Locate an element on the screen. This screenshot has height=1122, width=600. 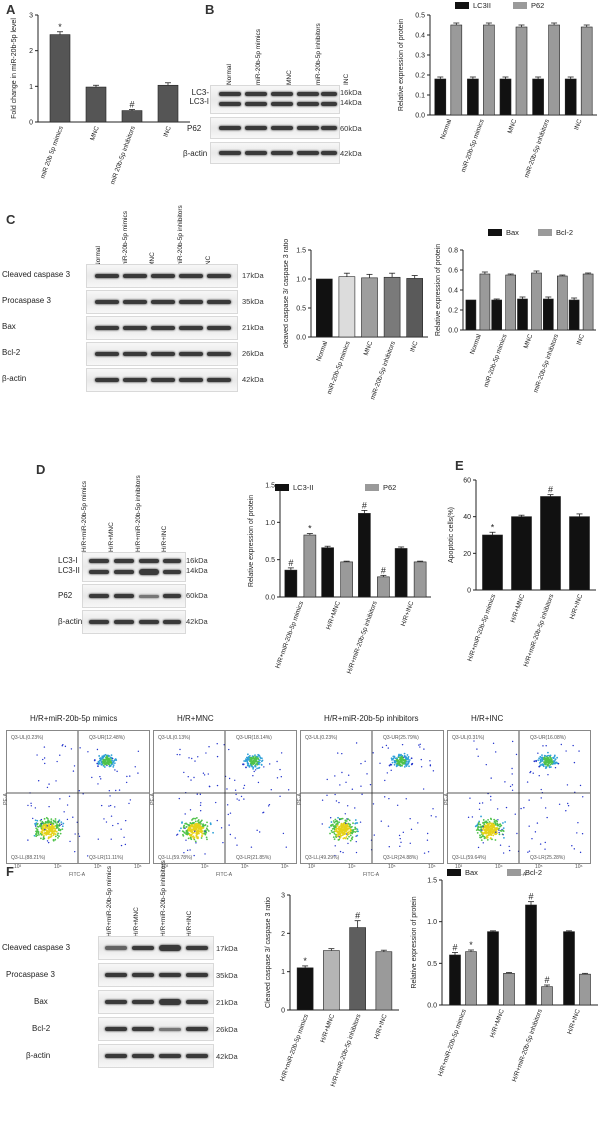
chart-c2-category-label: miR-20b-5p inhibitors is located at coordinates (546, 363).